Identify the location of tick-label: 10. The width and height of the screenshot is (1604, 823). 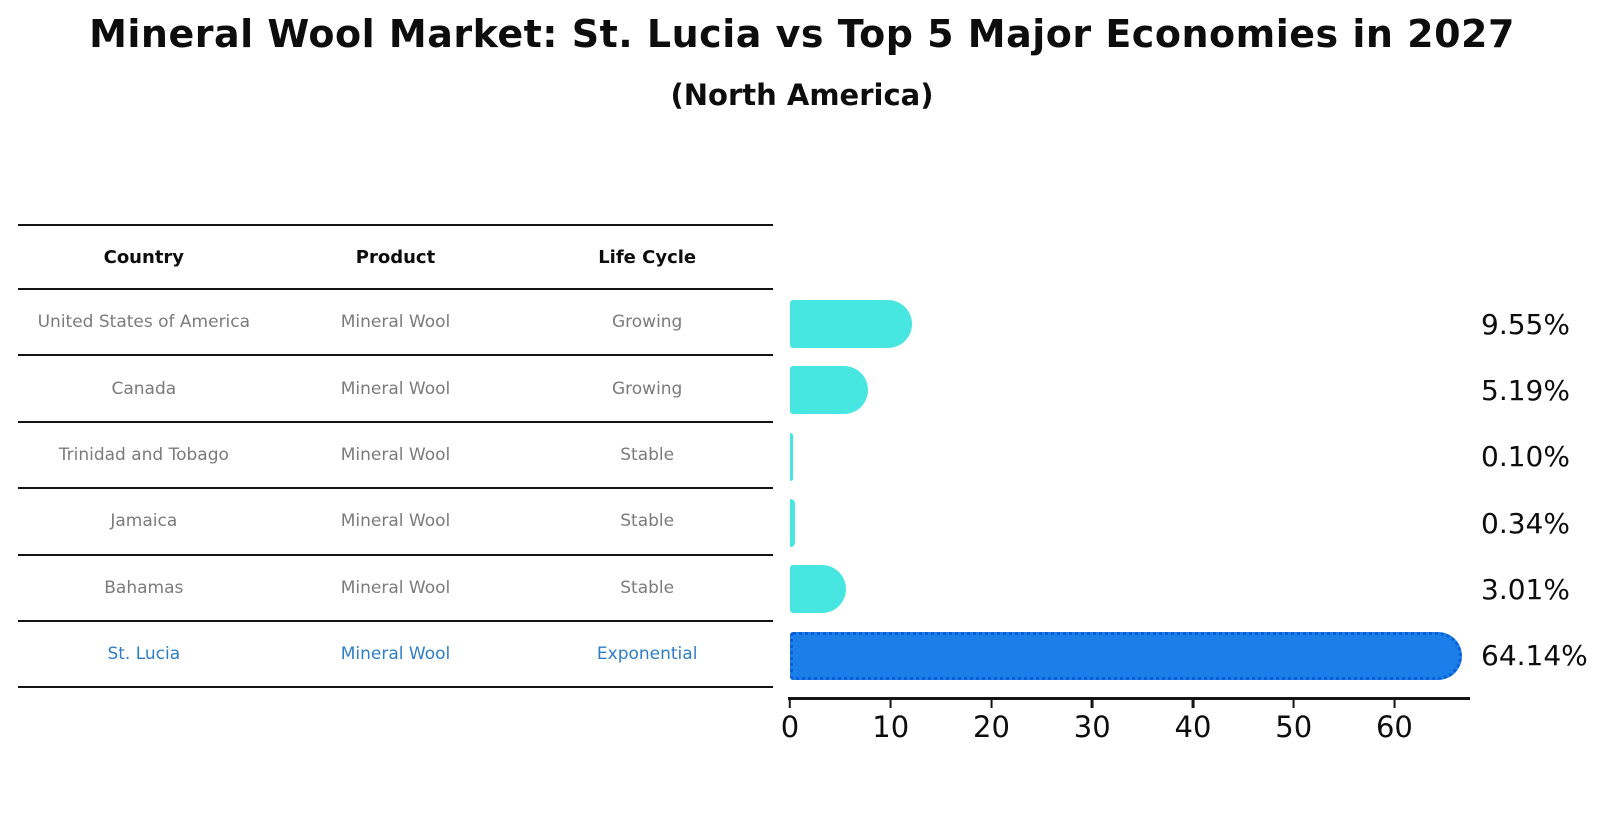
(891, 727).